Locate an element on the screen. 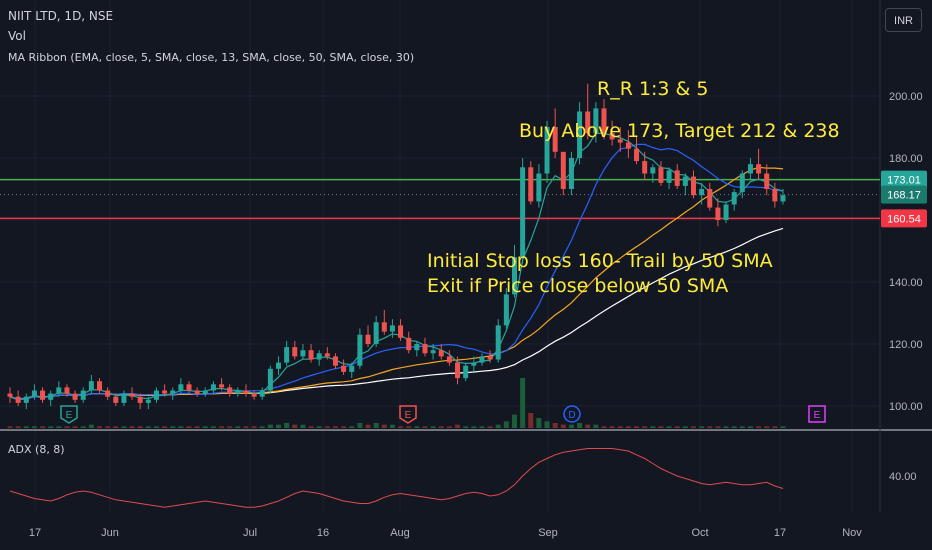 The image size is (932, 550). time-axis: 17 Jun Jul 16 Aug Sep Oct 17 Nov is located at coordinates (445, 533).